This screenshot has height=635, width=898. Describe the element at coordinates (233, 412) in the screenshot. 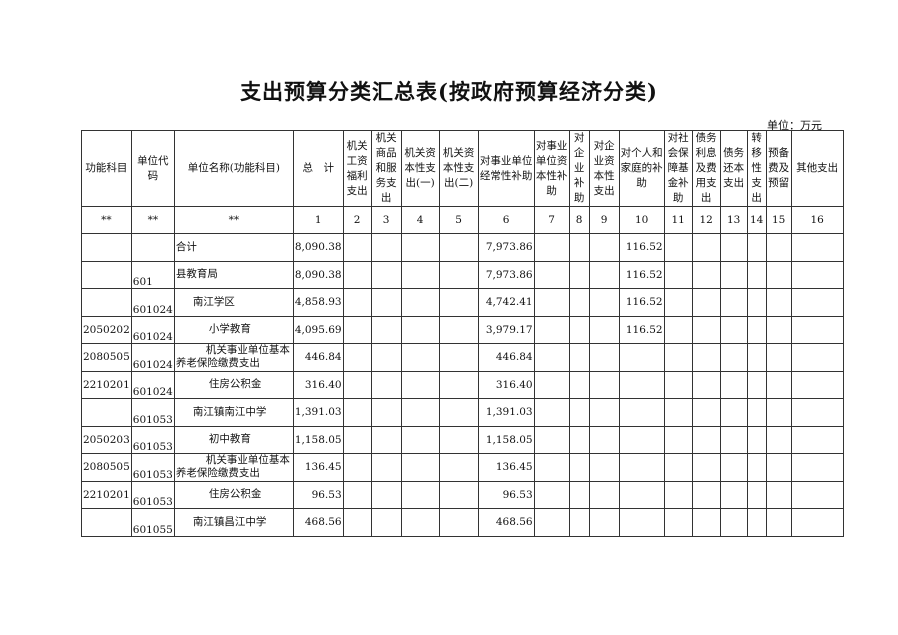

I see `unit-name-cell: 南江镇南江中学` at that location.